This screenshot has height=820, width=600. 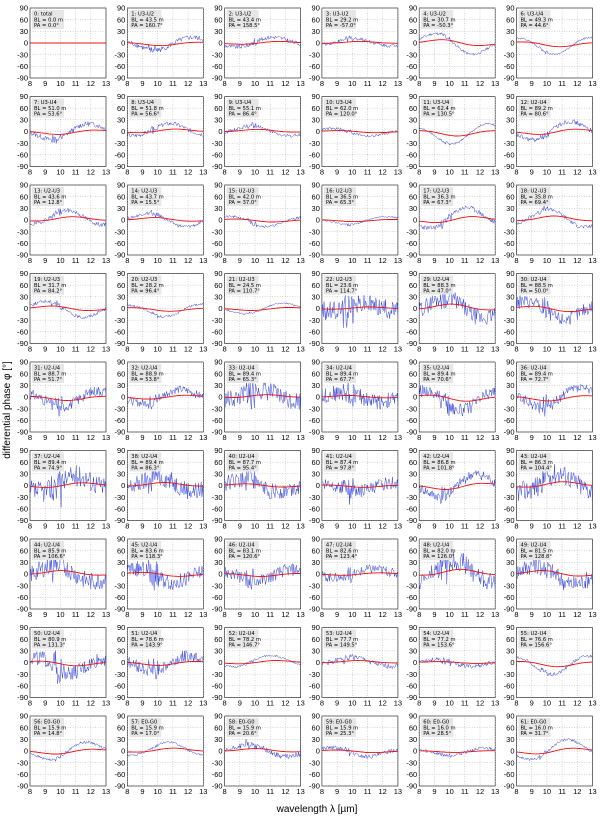 I want to click on panel-bl: BL = 88.9 m, so click(x=147, y=374).